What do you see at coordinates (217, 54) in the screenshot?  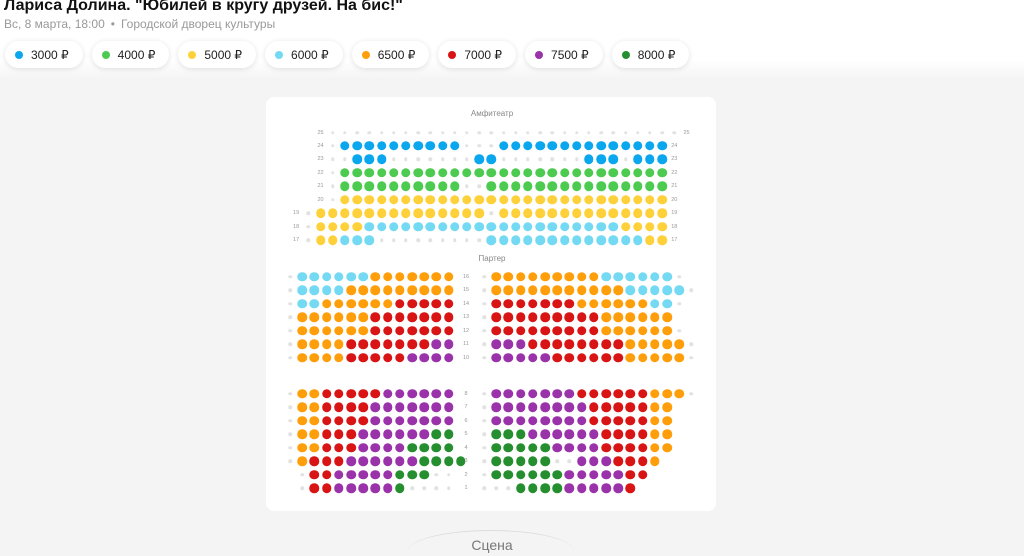 I see `price-chip-5000: 5000 ₽` at bounding box center [217, 54].